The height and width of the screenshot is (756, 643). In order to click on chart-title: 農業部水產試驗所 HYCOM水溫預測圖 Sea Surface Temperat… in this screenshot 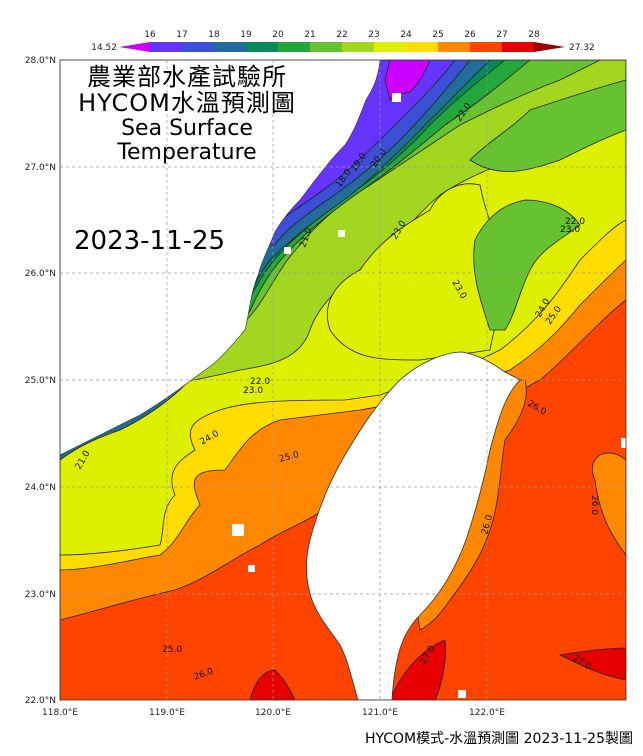, I will do `click(187, 114)`.